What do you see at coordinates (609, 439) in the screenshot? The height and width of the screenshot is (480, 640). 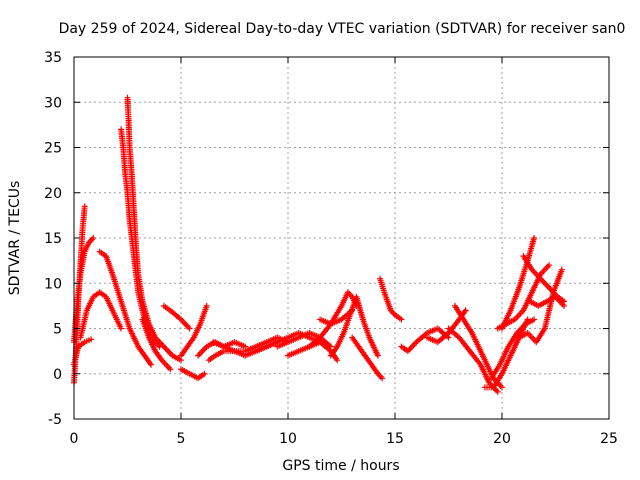 I see `x-tick-label: 25` at bounding box center [609, 439].